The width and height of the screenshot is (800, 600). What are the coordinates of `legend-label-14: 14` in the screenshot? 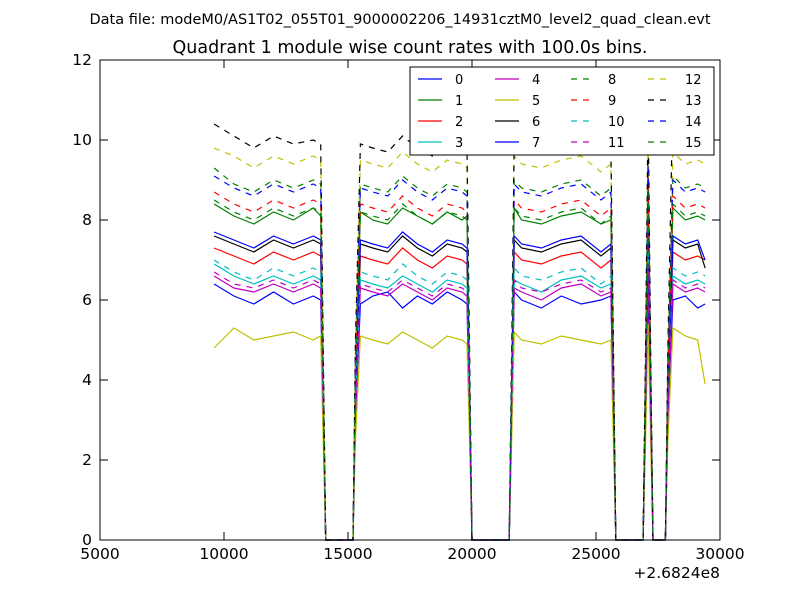 It's located at (693, 122).